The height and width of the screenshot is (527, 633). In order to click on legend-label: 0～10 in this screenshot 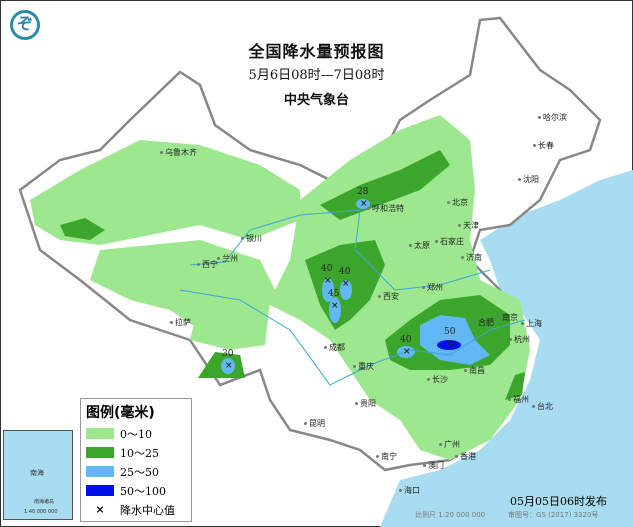, I will do `click(136, 434)`.